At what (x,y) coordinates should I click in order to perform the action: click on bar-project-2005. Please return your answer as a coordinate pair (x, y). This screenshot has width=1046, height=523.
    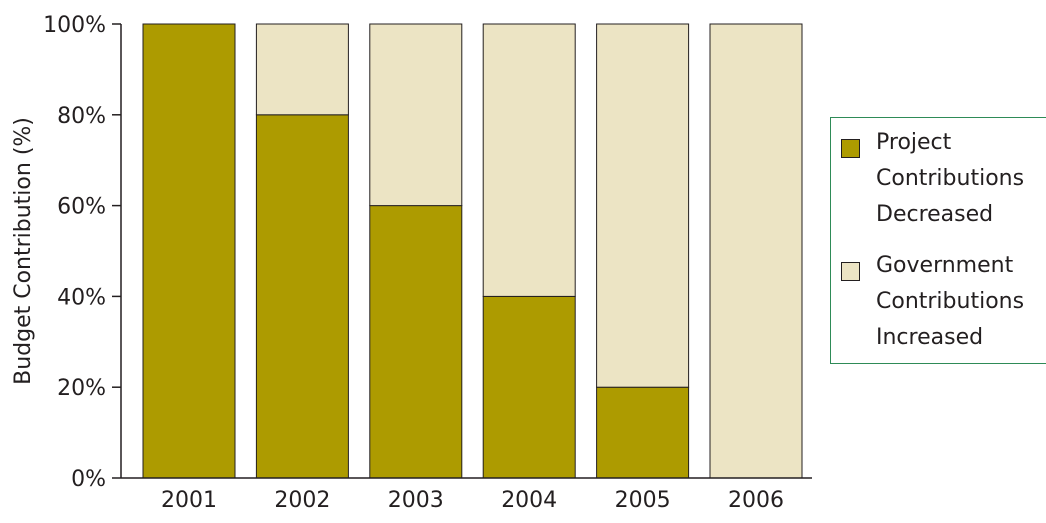
    Looking at the image, I should click on (643, 432).